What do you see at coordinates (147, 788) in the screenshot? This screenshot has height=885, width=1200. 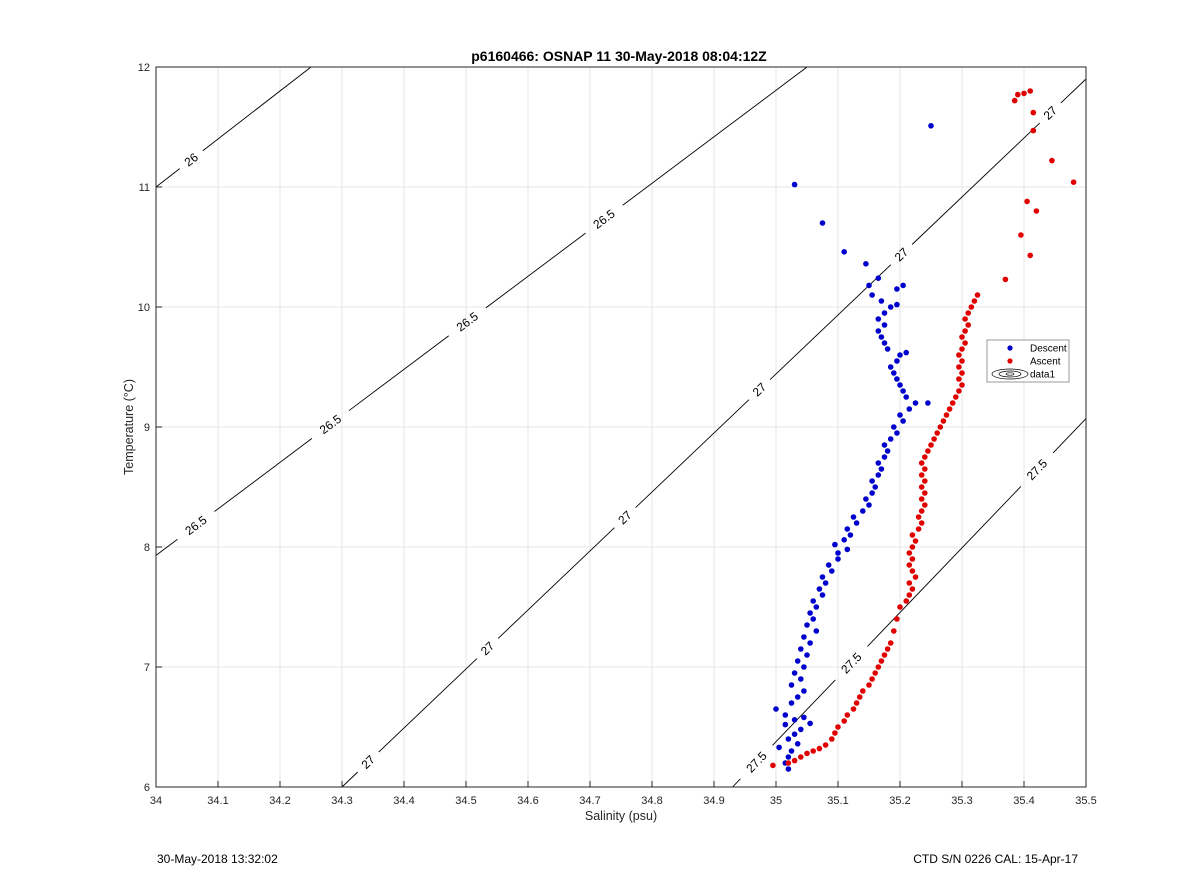 I see `y-tick-label: 6` at bounding box center [147, 788].